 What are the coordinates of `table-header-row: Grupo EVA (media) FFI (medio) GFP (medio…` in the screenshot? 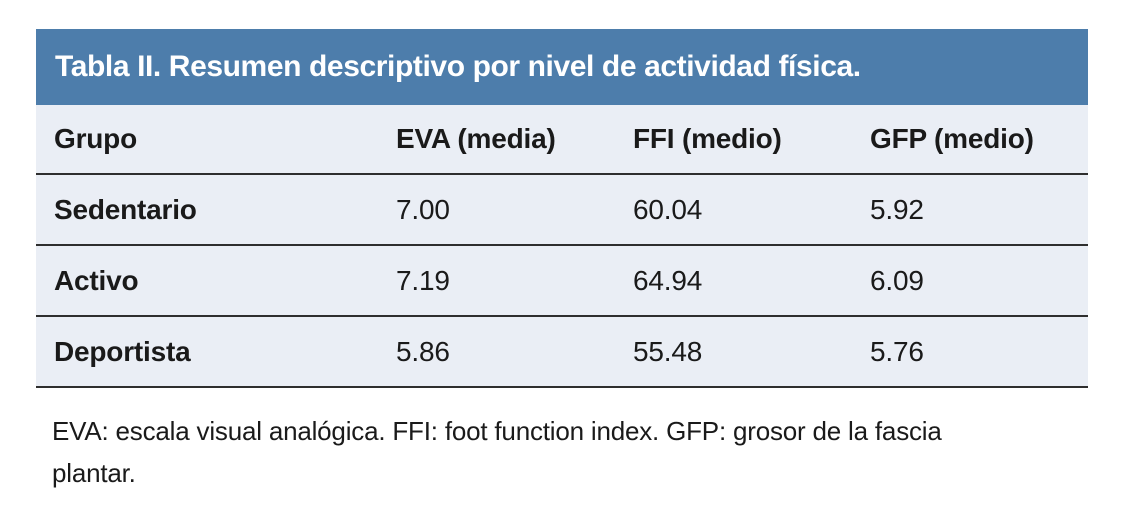 It's located at (562, 140).